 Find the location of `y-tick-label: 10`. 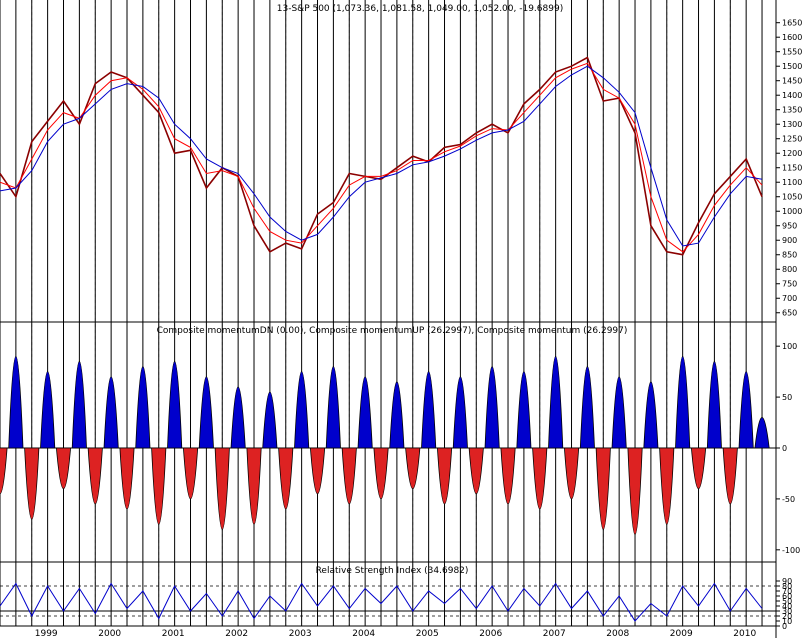

y-tick-label: 10 is located at coordinates (787, 621).